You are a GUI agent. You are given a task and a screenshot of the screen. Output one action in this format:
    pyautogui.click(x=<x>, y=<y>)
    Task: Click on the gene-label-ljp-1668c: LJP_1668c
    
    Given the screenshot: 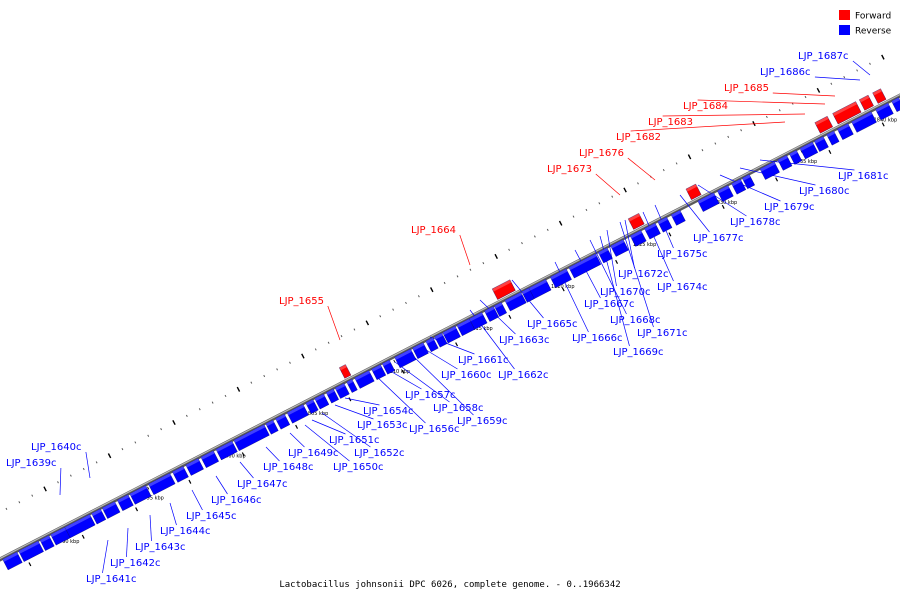 What is the action you would take?
    pyautogui.click(x=635, y=320)
    